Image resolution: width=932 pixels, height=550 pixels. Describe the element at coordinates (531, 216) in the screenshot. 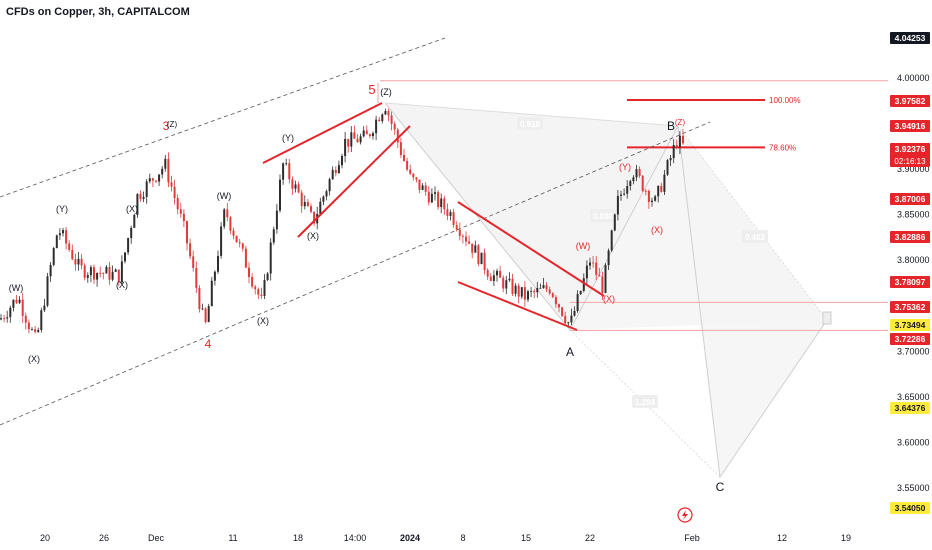

I see `harmonic-triangle-xab` at that location.